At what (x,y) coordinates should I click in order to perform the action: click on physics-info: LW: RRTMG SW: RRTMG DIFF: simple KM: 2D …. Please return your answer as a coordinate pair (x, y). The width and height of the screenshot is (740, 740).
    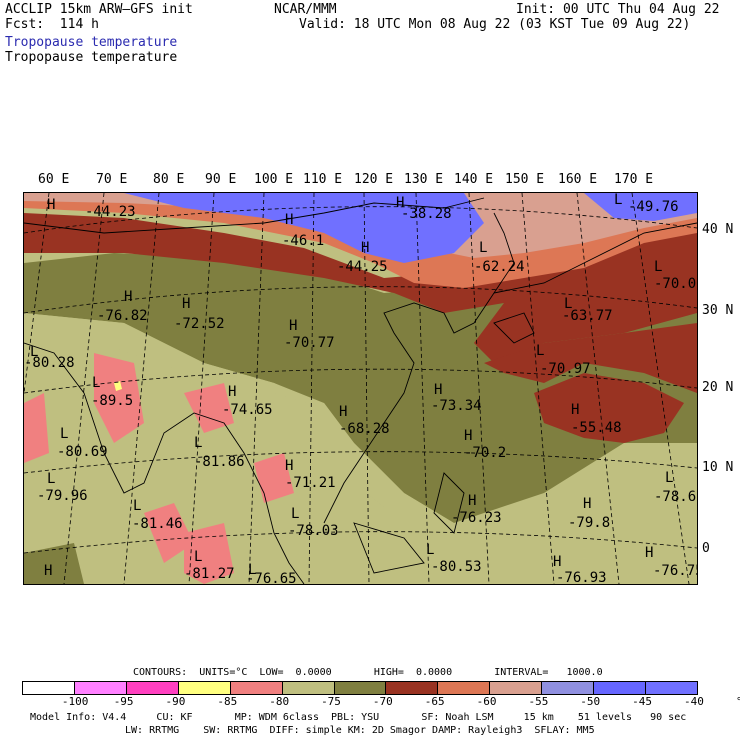
    Looking at the image, I should click on (360, 730).